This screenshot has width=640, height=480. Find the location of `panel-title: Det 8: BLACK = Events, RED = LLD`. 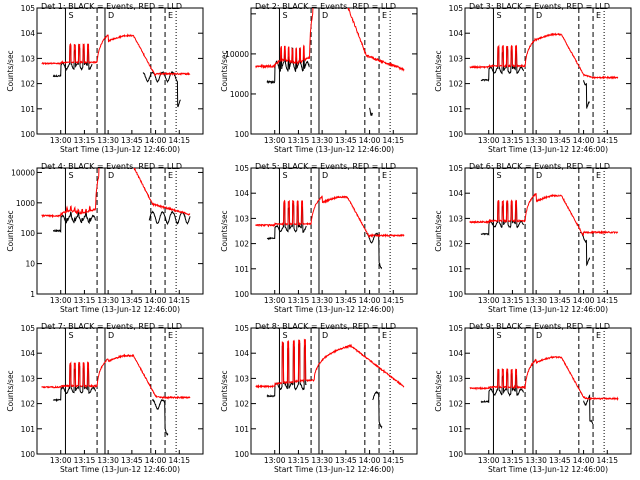

panel-title: Det 8: BLACK = Events, RED = LLD is located at coordinates (325, 326).